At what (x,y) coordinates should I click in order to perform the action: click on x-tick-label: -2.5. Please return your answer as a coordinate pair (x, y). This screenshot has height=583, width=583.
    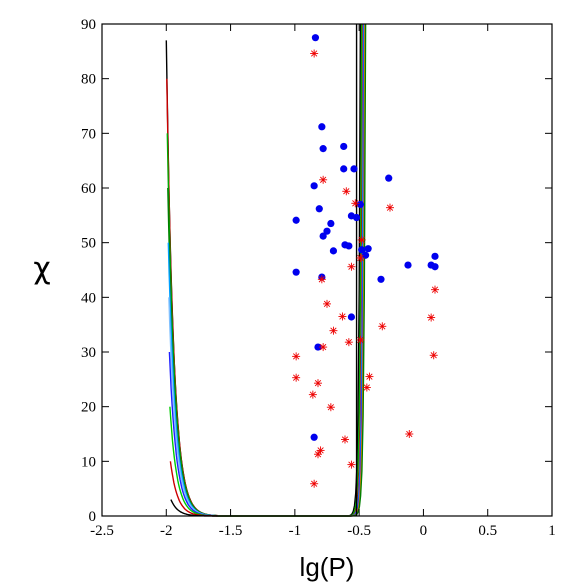
    Looking at the image, I should click on (102, 531).